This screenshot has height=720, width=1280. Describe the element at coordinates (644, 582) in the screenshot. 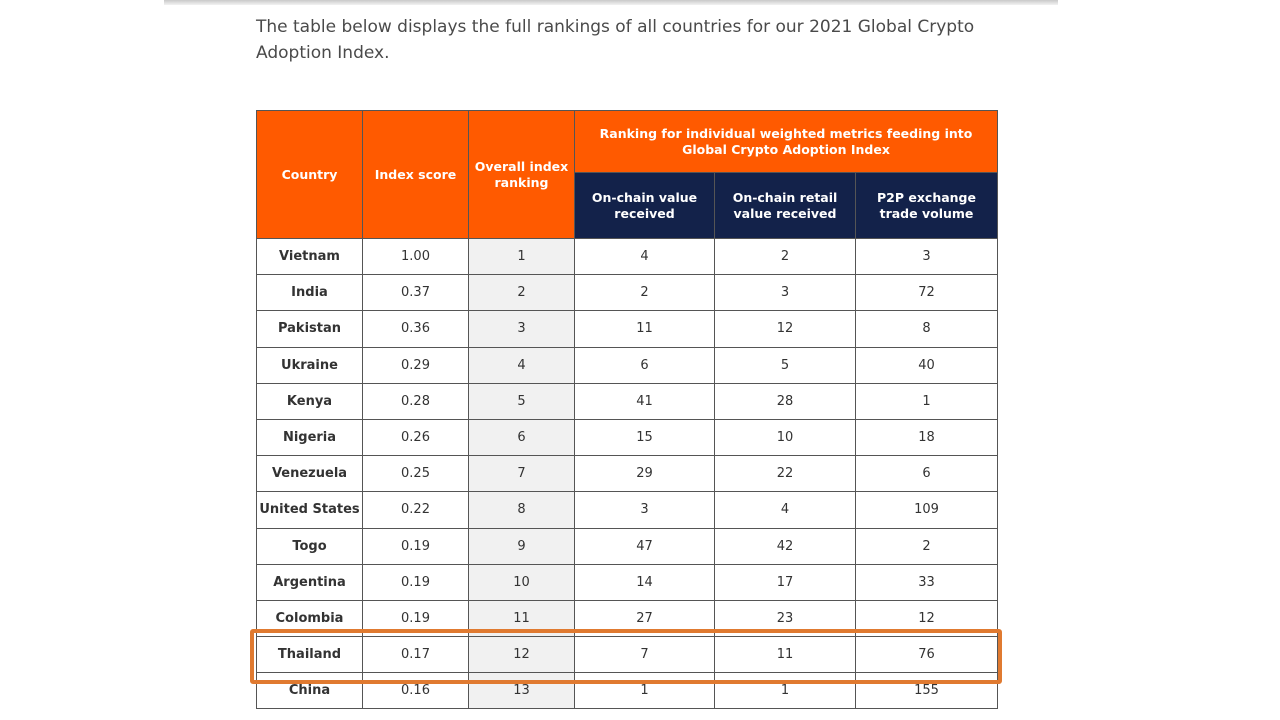

I see `cell-onchain-value: 14` at that location.